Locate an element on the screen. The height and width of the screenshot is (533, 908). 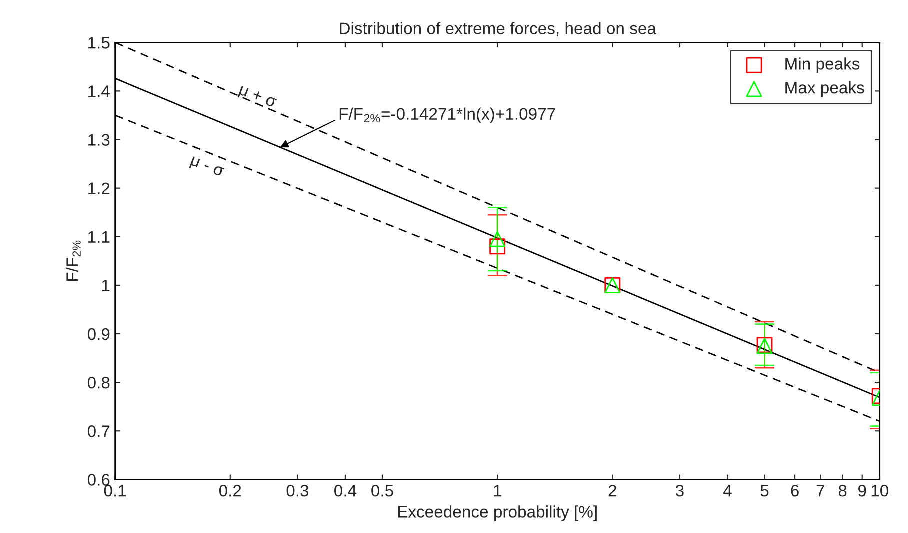
x-tick-label: 0.1 is located at coordinates (115, 491).